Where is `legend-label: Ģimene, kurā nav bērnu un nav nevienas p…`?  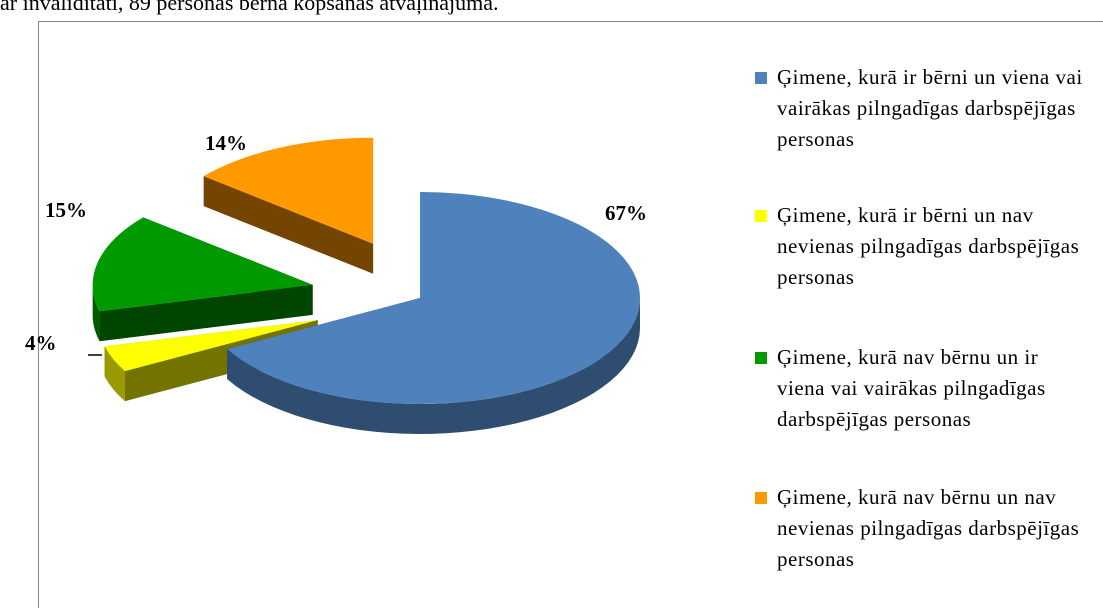 legend-label: Ģimene, kurā nav bērnu un nav nevienas p… is located at coordinates (928, 528).